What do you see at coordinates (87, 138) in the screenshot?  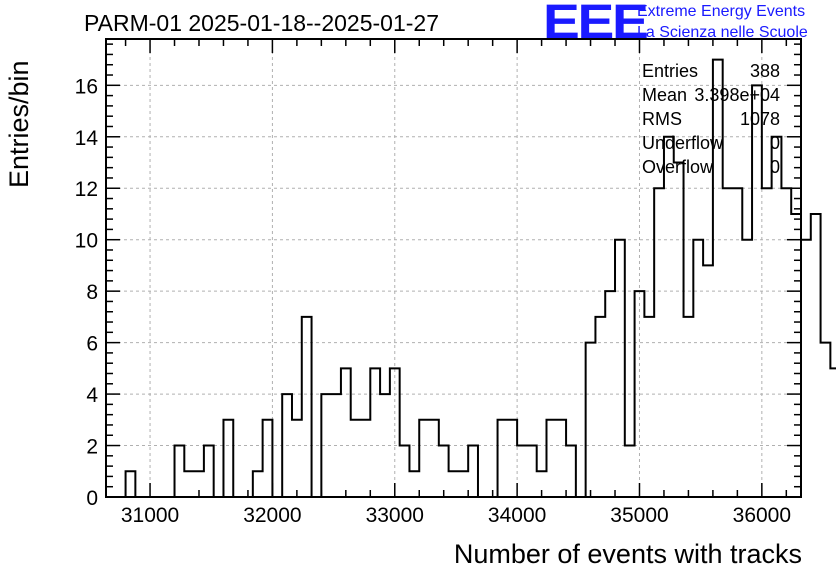 I see `y-tick-label: 14` at bounding box center [87, 138].